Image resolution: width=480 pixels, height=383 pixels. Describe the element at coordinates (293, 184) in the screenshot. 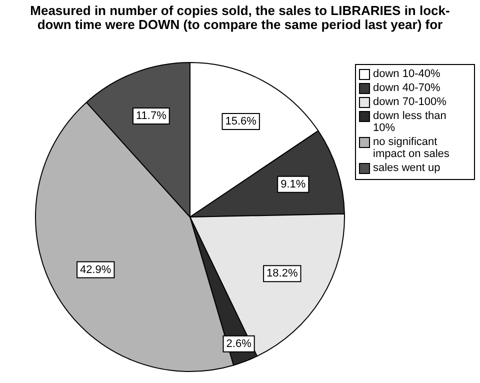

I see `data-label: 9.1%` at that location.